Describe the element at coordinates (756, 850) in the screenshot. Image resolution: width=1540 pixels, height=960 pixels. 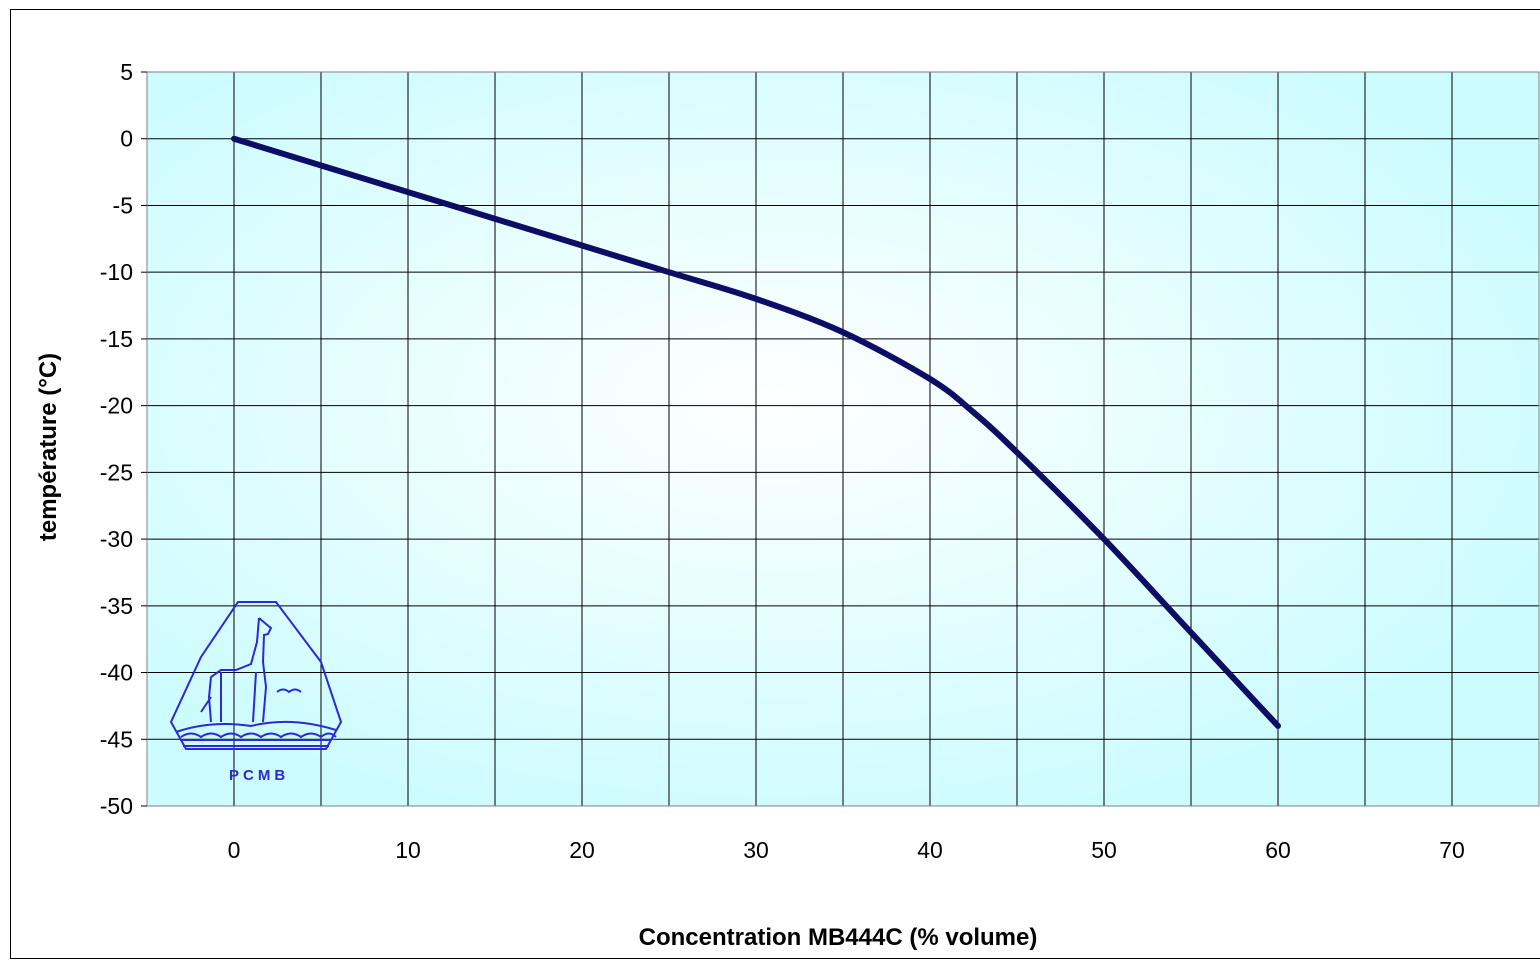
I see `x-tick-label: 30` at that location.